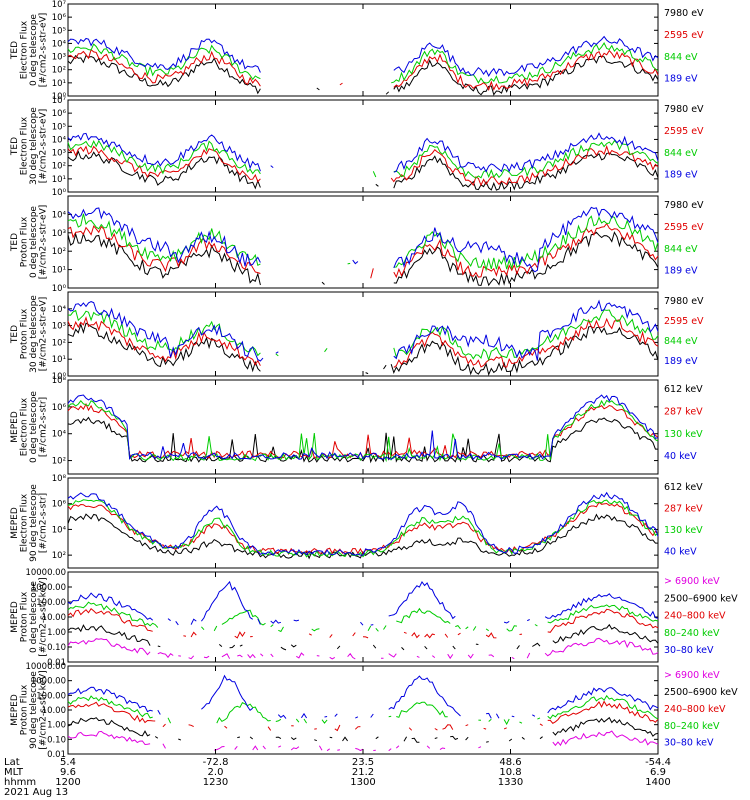 This screenshot has width=750, height=800. What do you see at coordinates (34, 334) in the screenshot?
I see `y-axis-label-line: 30 deg telescope` at bounding box center [34, 334].